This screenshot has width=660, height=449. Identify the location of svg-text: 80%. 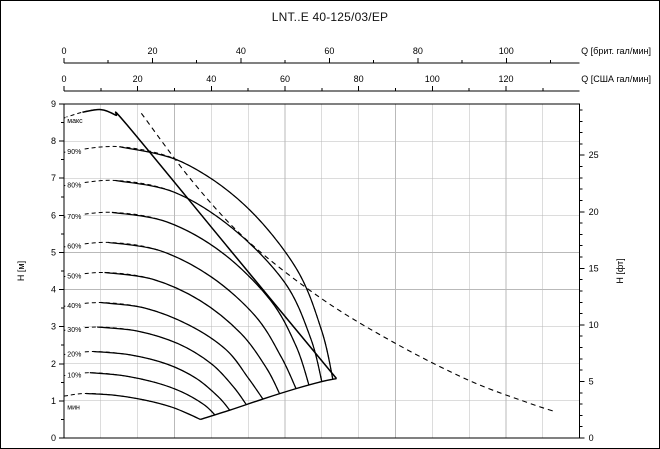
(74, 185).